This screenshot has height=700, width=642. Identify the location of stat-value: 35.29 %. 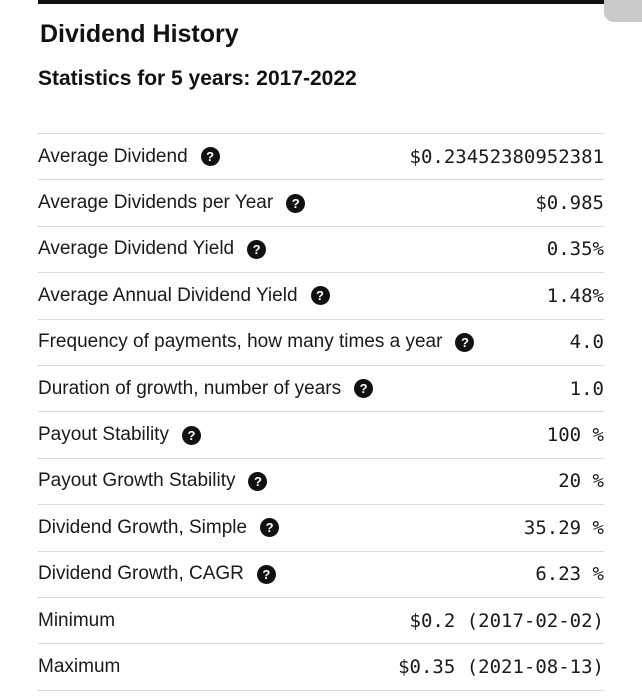
(563, 527).